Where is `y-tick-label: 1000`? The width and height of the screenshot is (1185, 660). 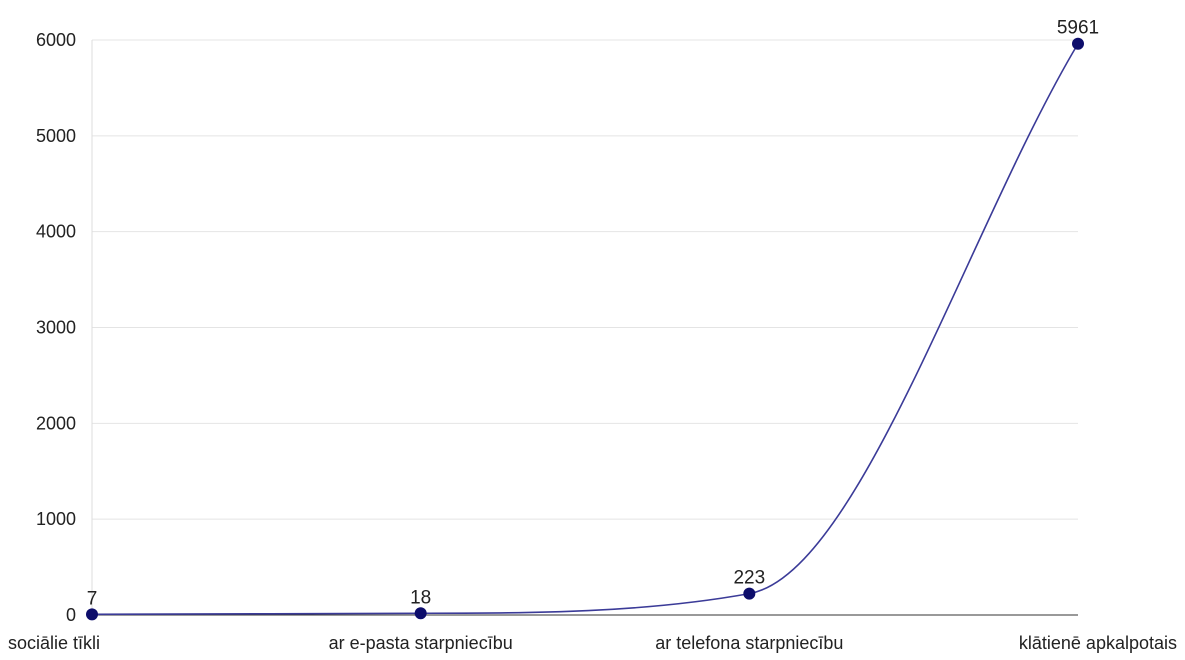
y-tick-label: 1000 is located at coordinates (56, 519).